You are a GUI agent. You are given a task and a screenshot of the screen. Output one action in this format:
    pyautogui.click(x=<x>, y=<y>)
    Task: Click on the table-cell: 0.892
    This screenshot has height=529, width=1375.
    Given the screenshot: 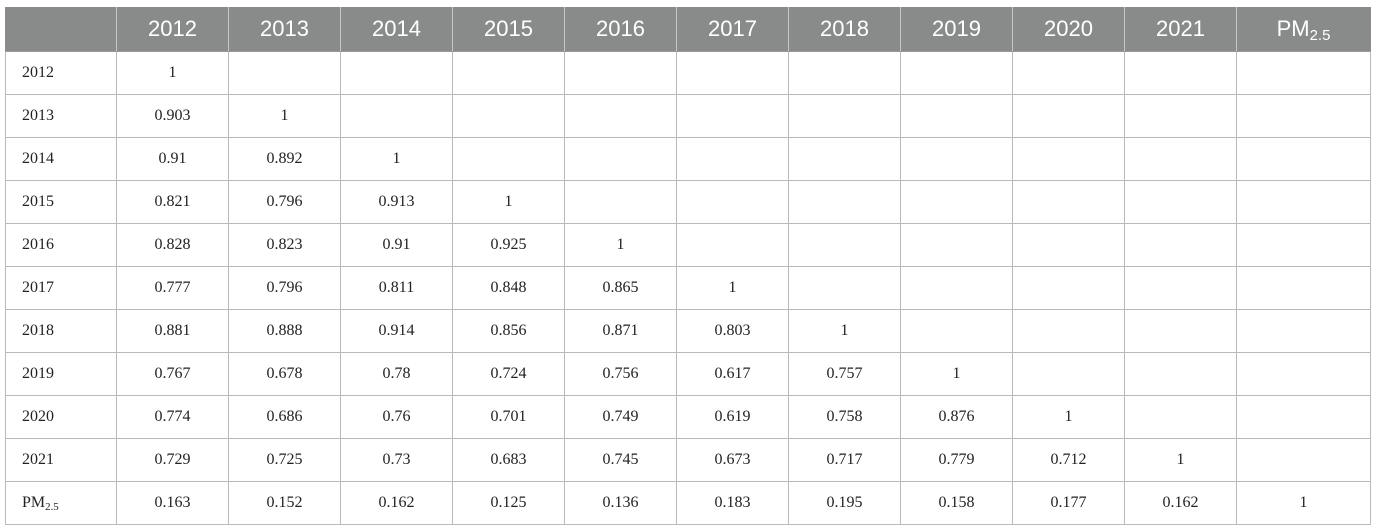 What is the action you would take?
    pyautogui.click(x=284, y=159)
    